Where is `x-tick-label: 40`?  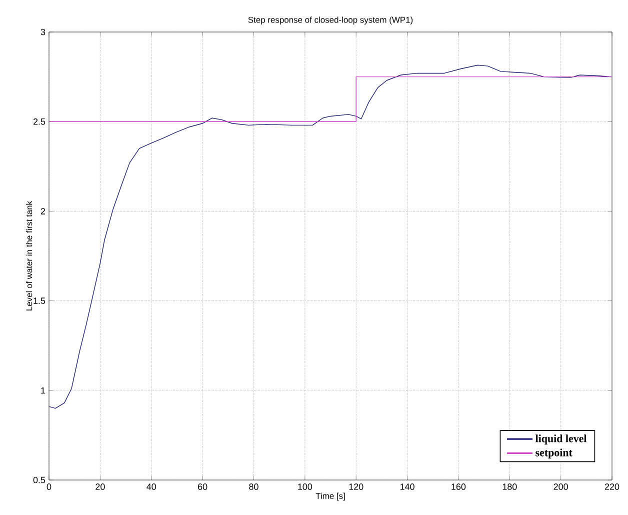 x-tick-label: 40 is located at coordinates (151, 487).